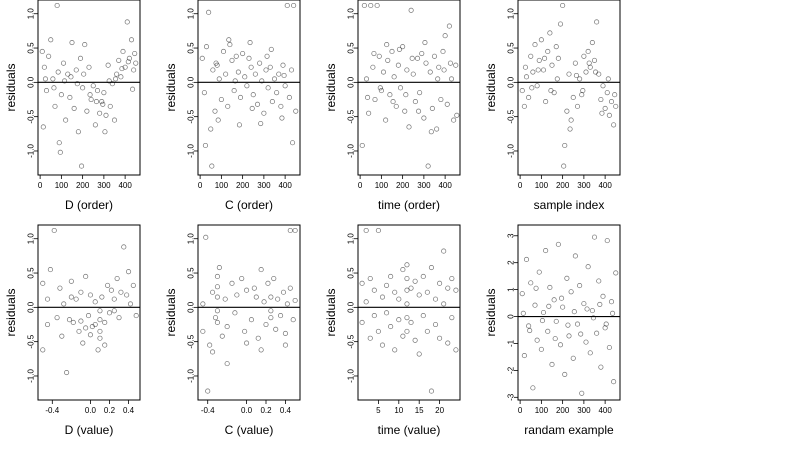 The width and height of the screenshot is (800, 450). I want to click on x-axis-label: sample index, so click(569, 205).